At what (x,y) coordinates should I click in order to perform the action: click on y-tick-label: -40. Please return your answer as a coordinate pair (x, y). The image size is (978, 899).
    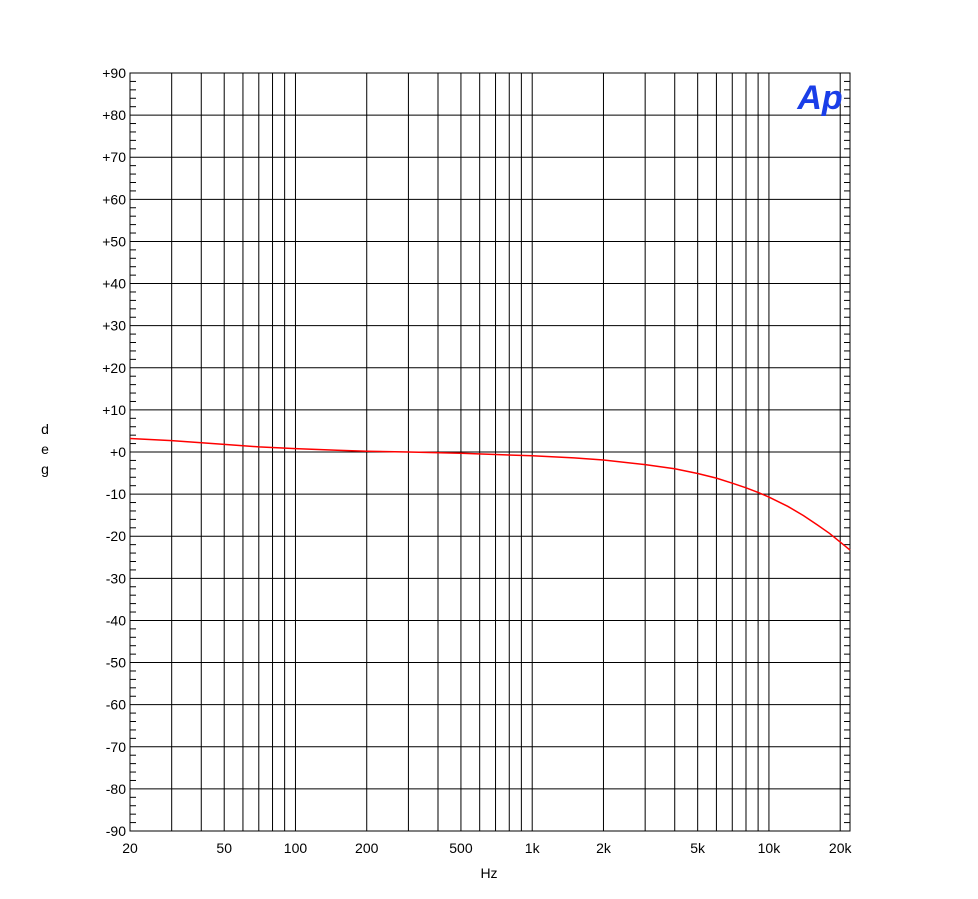
    Looking at the image, I should click on (116, 620).